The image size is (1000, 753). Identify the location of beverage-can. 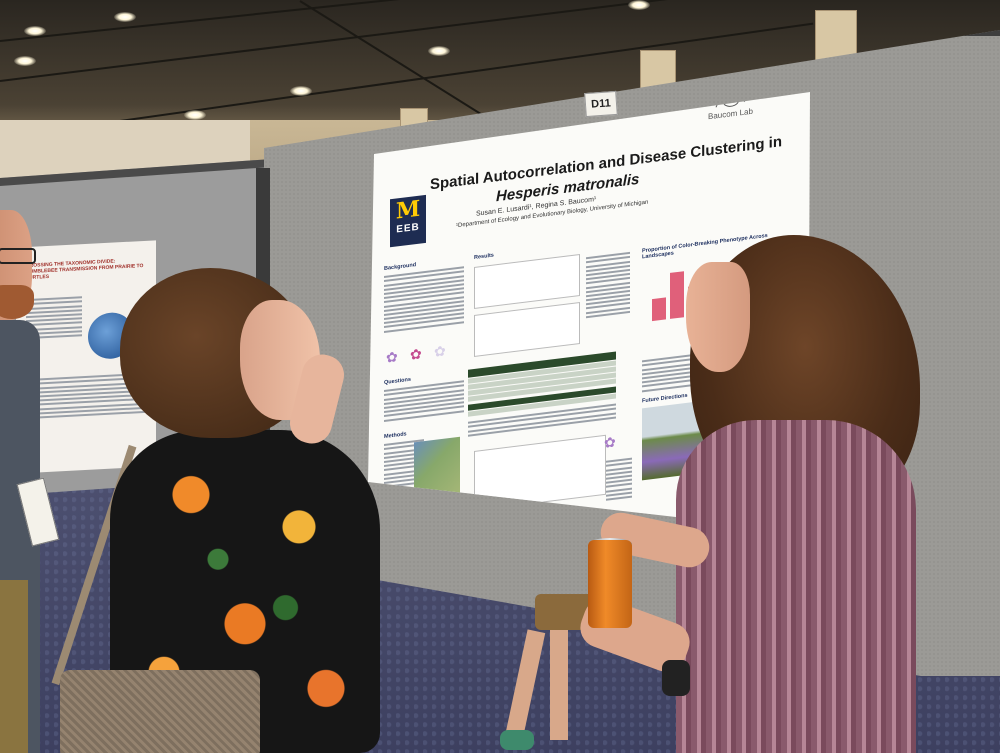
(610, 584).